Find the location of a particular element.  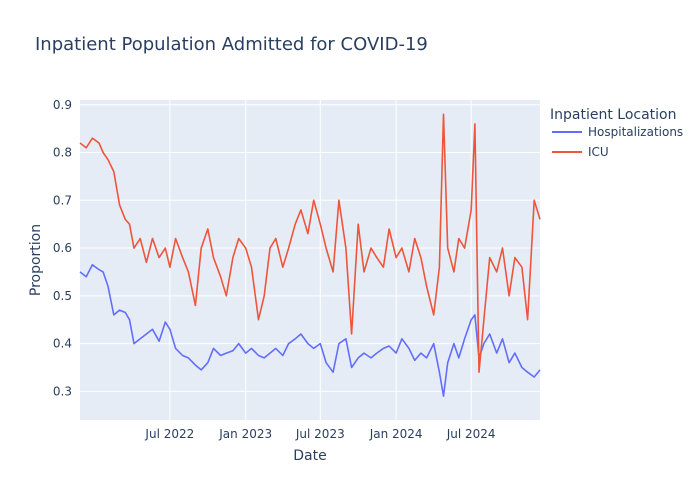

y-tick-label: 0.5 is located at coordinates (62, 296).